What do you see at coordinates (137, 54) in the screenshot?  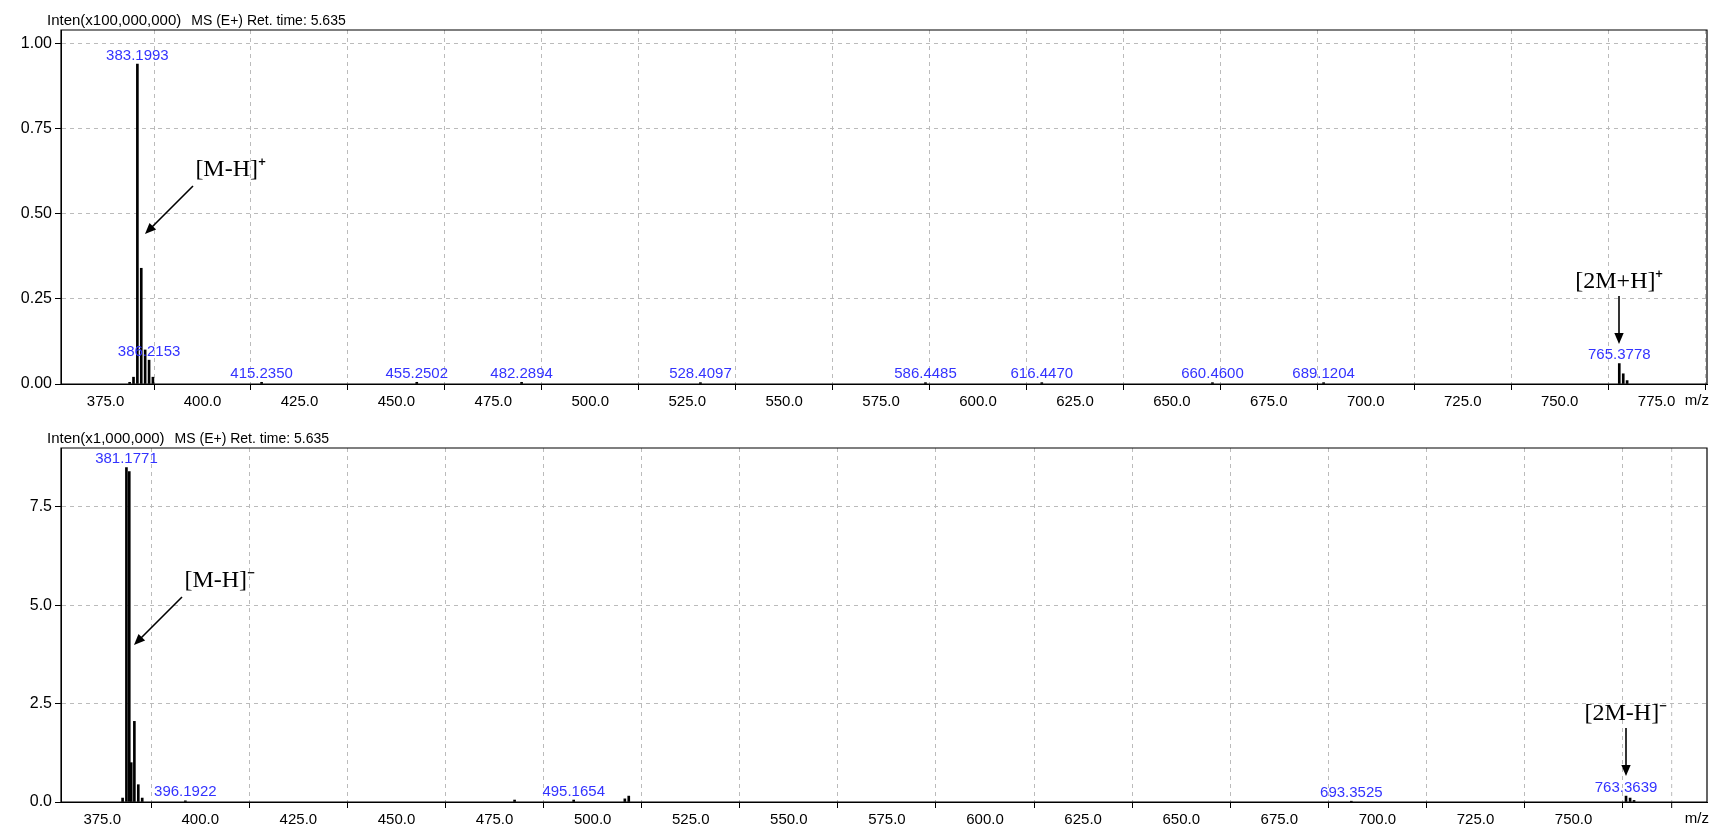 I see `annotation: 383.1993` at bounding box center [137, 54].